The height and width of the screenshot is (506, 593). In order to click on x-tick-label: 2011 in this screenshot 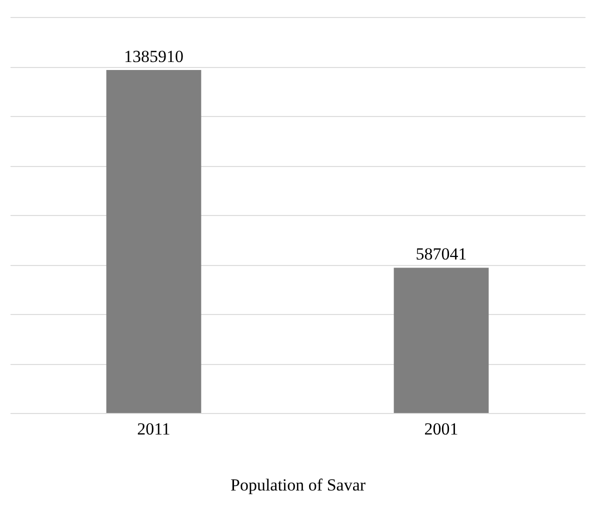, I will do `click(153, 429)`.